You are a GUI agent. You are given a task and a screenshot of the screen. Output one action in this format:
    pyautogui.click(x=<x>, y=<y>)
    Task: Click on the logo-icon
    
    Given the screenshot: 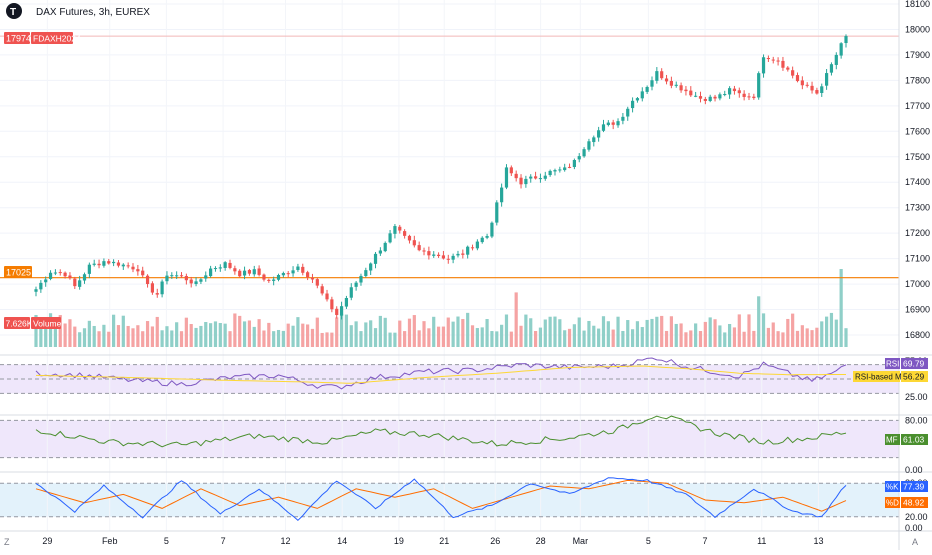 What is the action you would take?
    pyautogui.click(x=14, y=11)
    